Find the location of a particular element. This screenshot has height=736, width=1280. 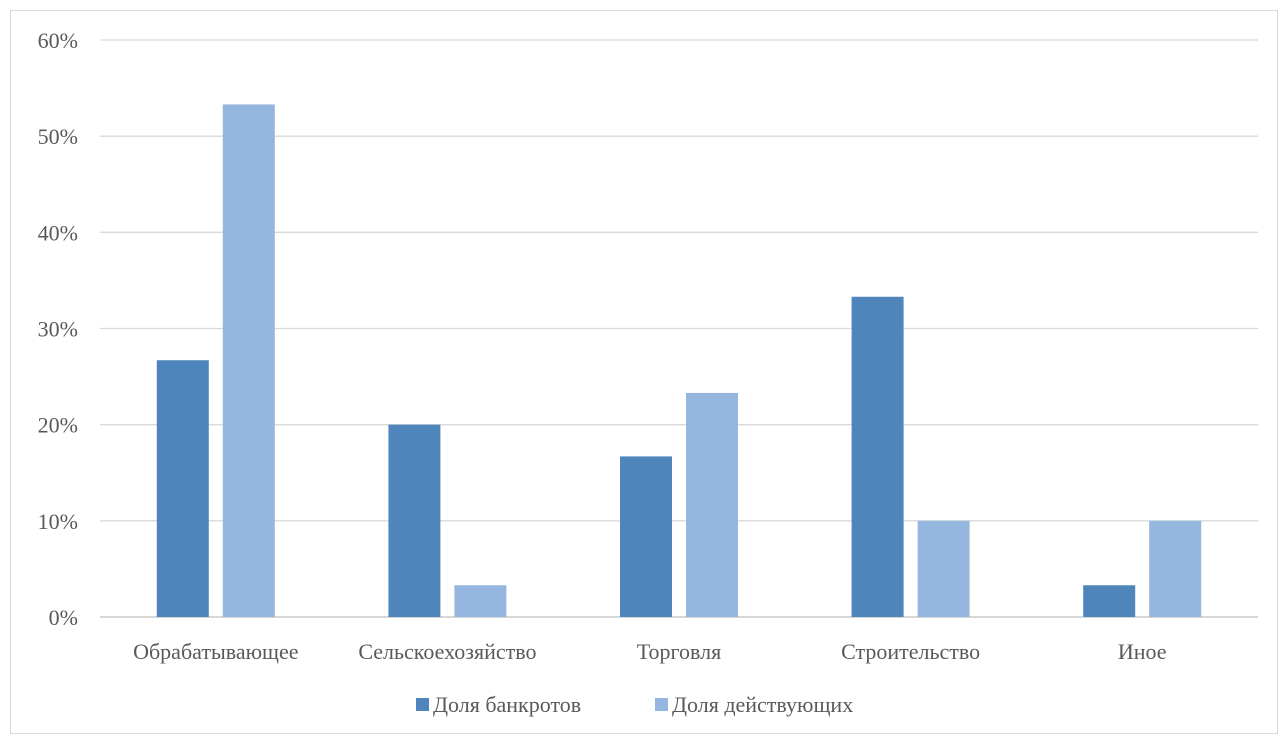

y-tick-label: 10% is located at coordinates (58, 521).